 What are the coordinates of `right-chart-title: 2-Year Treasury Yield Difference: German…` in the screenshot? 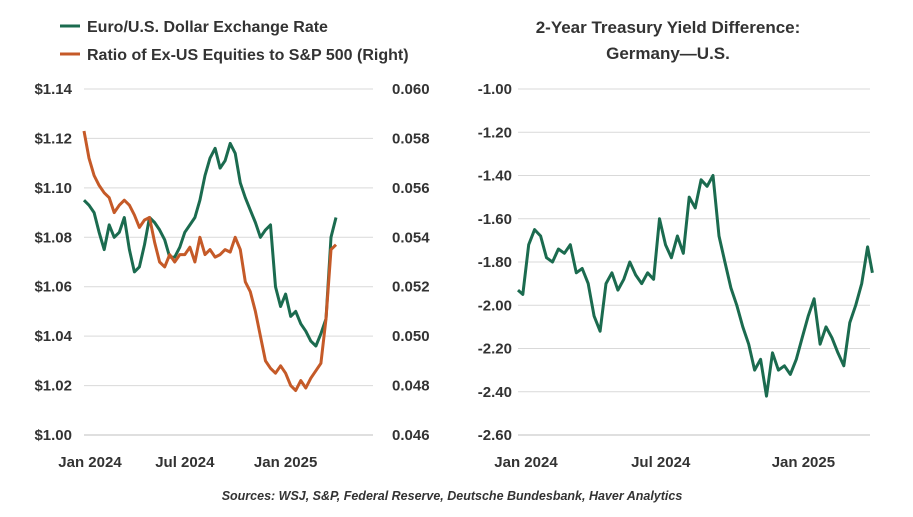 It's located at (668, 40).